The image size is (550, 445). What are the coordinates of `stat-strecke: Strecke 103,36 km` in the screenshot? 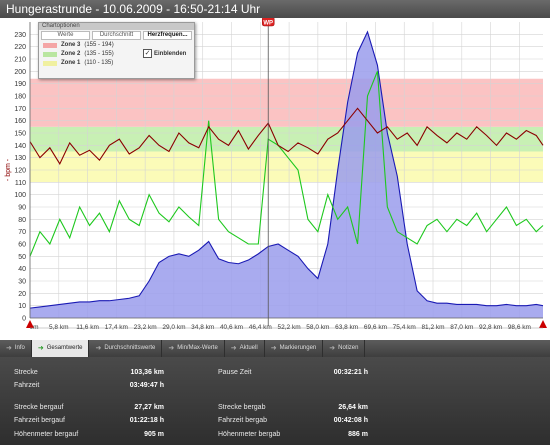 It's located at (89, 373).